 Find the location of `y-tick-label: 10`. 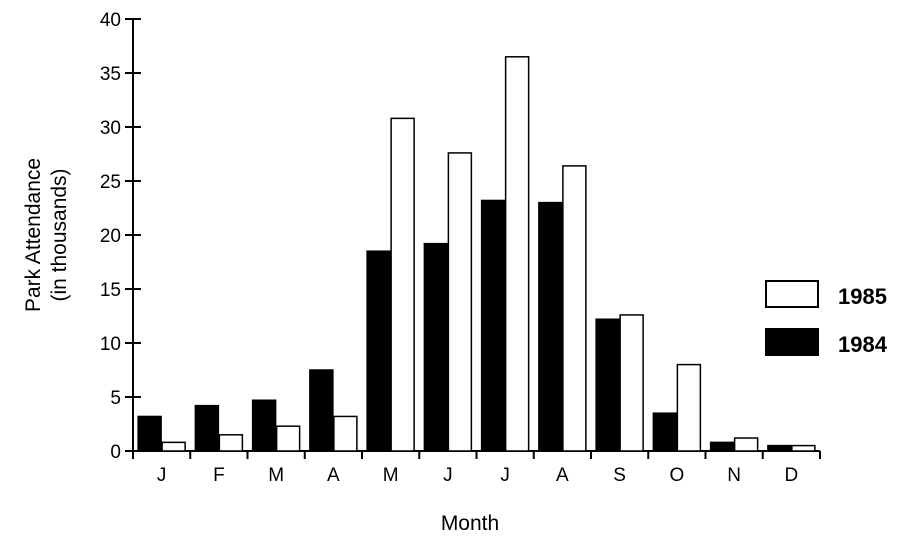

y-tick-label: 10 is located at coordinates (110, 344).